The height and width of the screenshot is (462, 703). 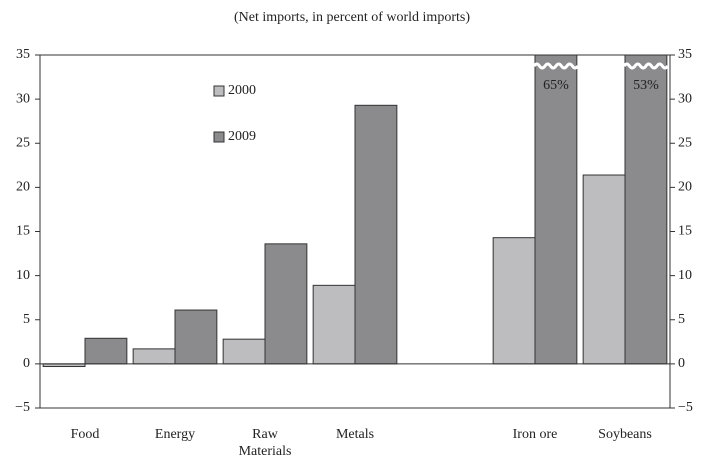 What do you see at coordinates (26, 363) in the screenshot?
I see `y-tick-label: 0` at bounding box center [26, 363].